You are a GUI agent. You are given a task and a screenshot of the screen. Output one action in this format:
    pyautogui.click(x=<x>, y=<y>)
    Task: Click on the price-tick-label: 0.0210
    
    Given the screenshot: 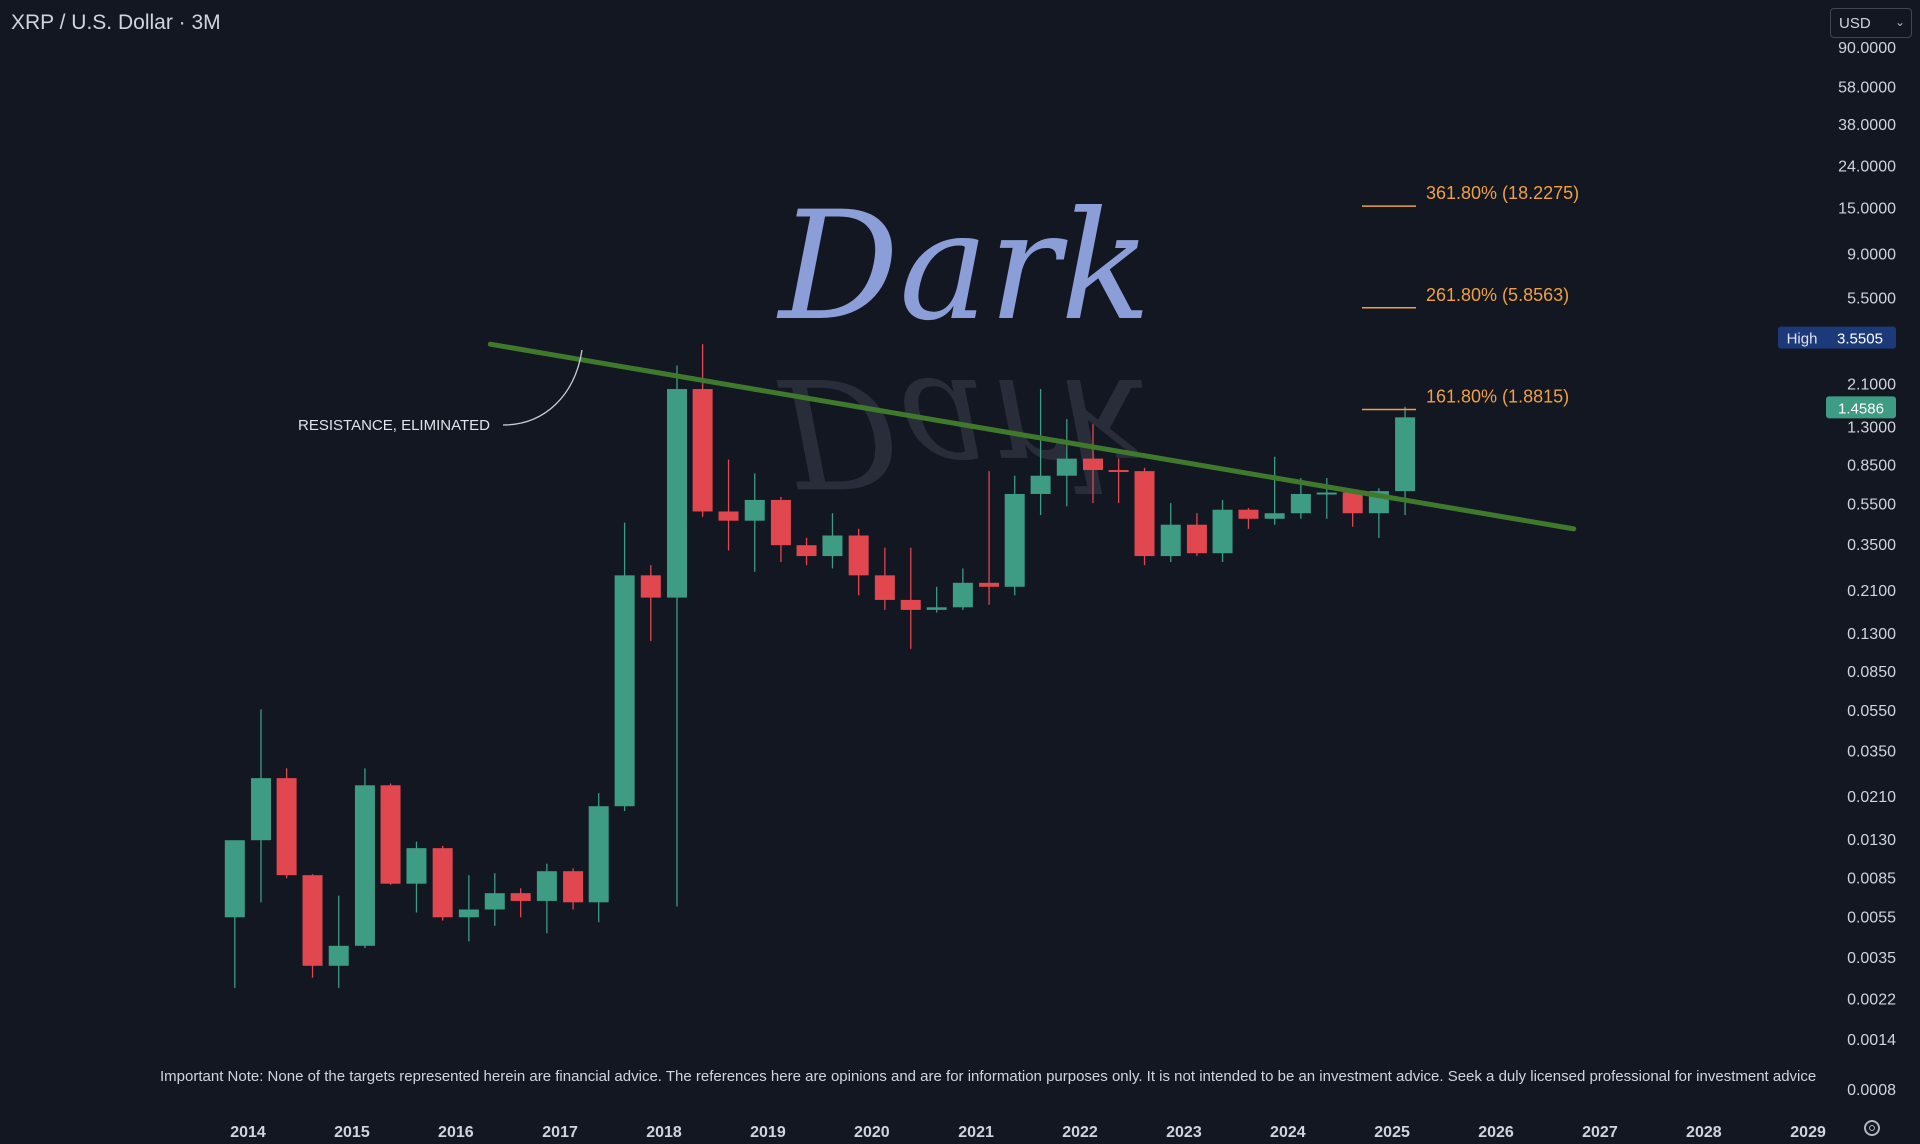 What is the action you would take?
    pyautogui.click(x=1871, y=797)
    